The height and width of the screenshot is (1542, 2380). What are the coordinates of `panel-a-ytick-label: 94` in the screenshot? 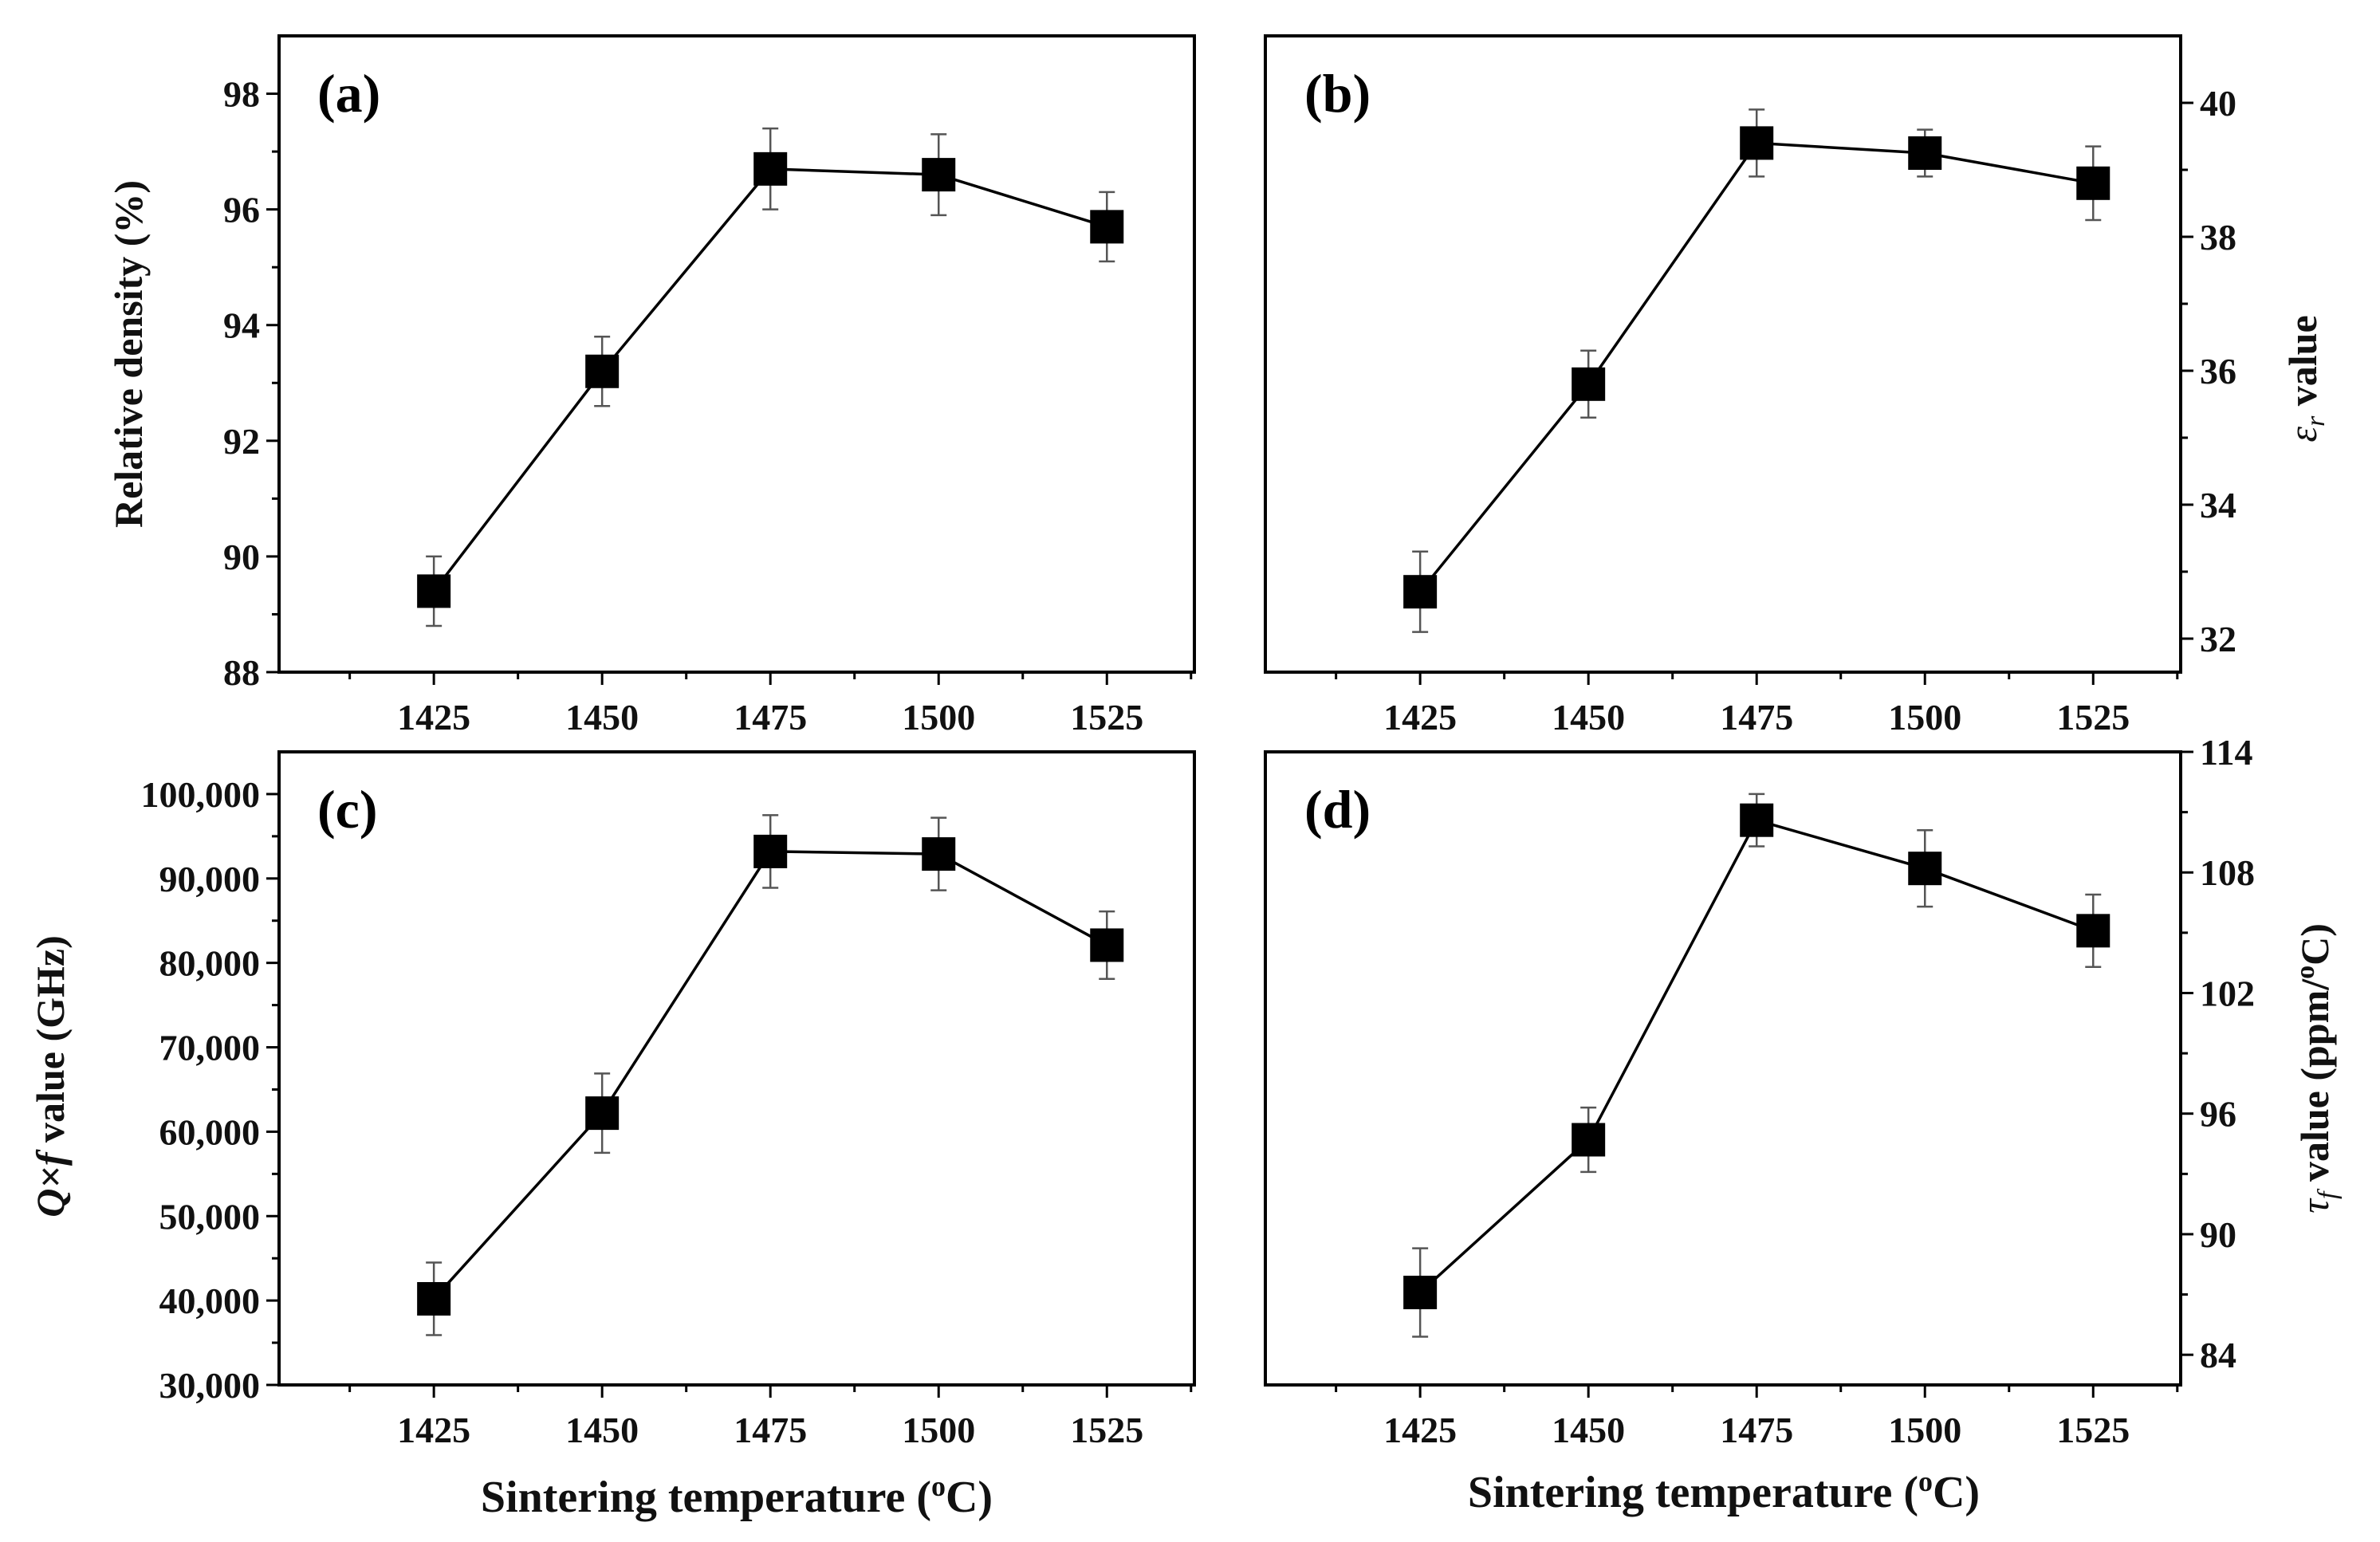 It's located at (241, 325).